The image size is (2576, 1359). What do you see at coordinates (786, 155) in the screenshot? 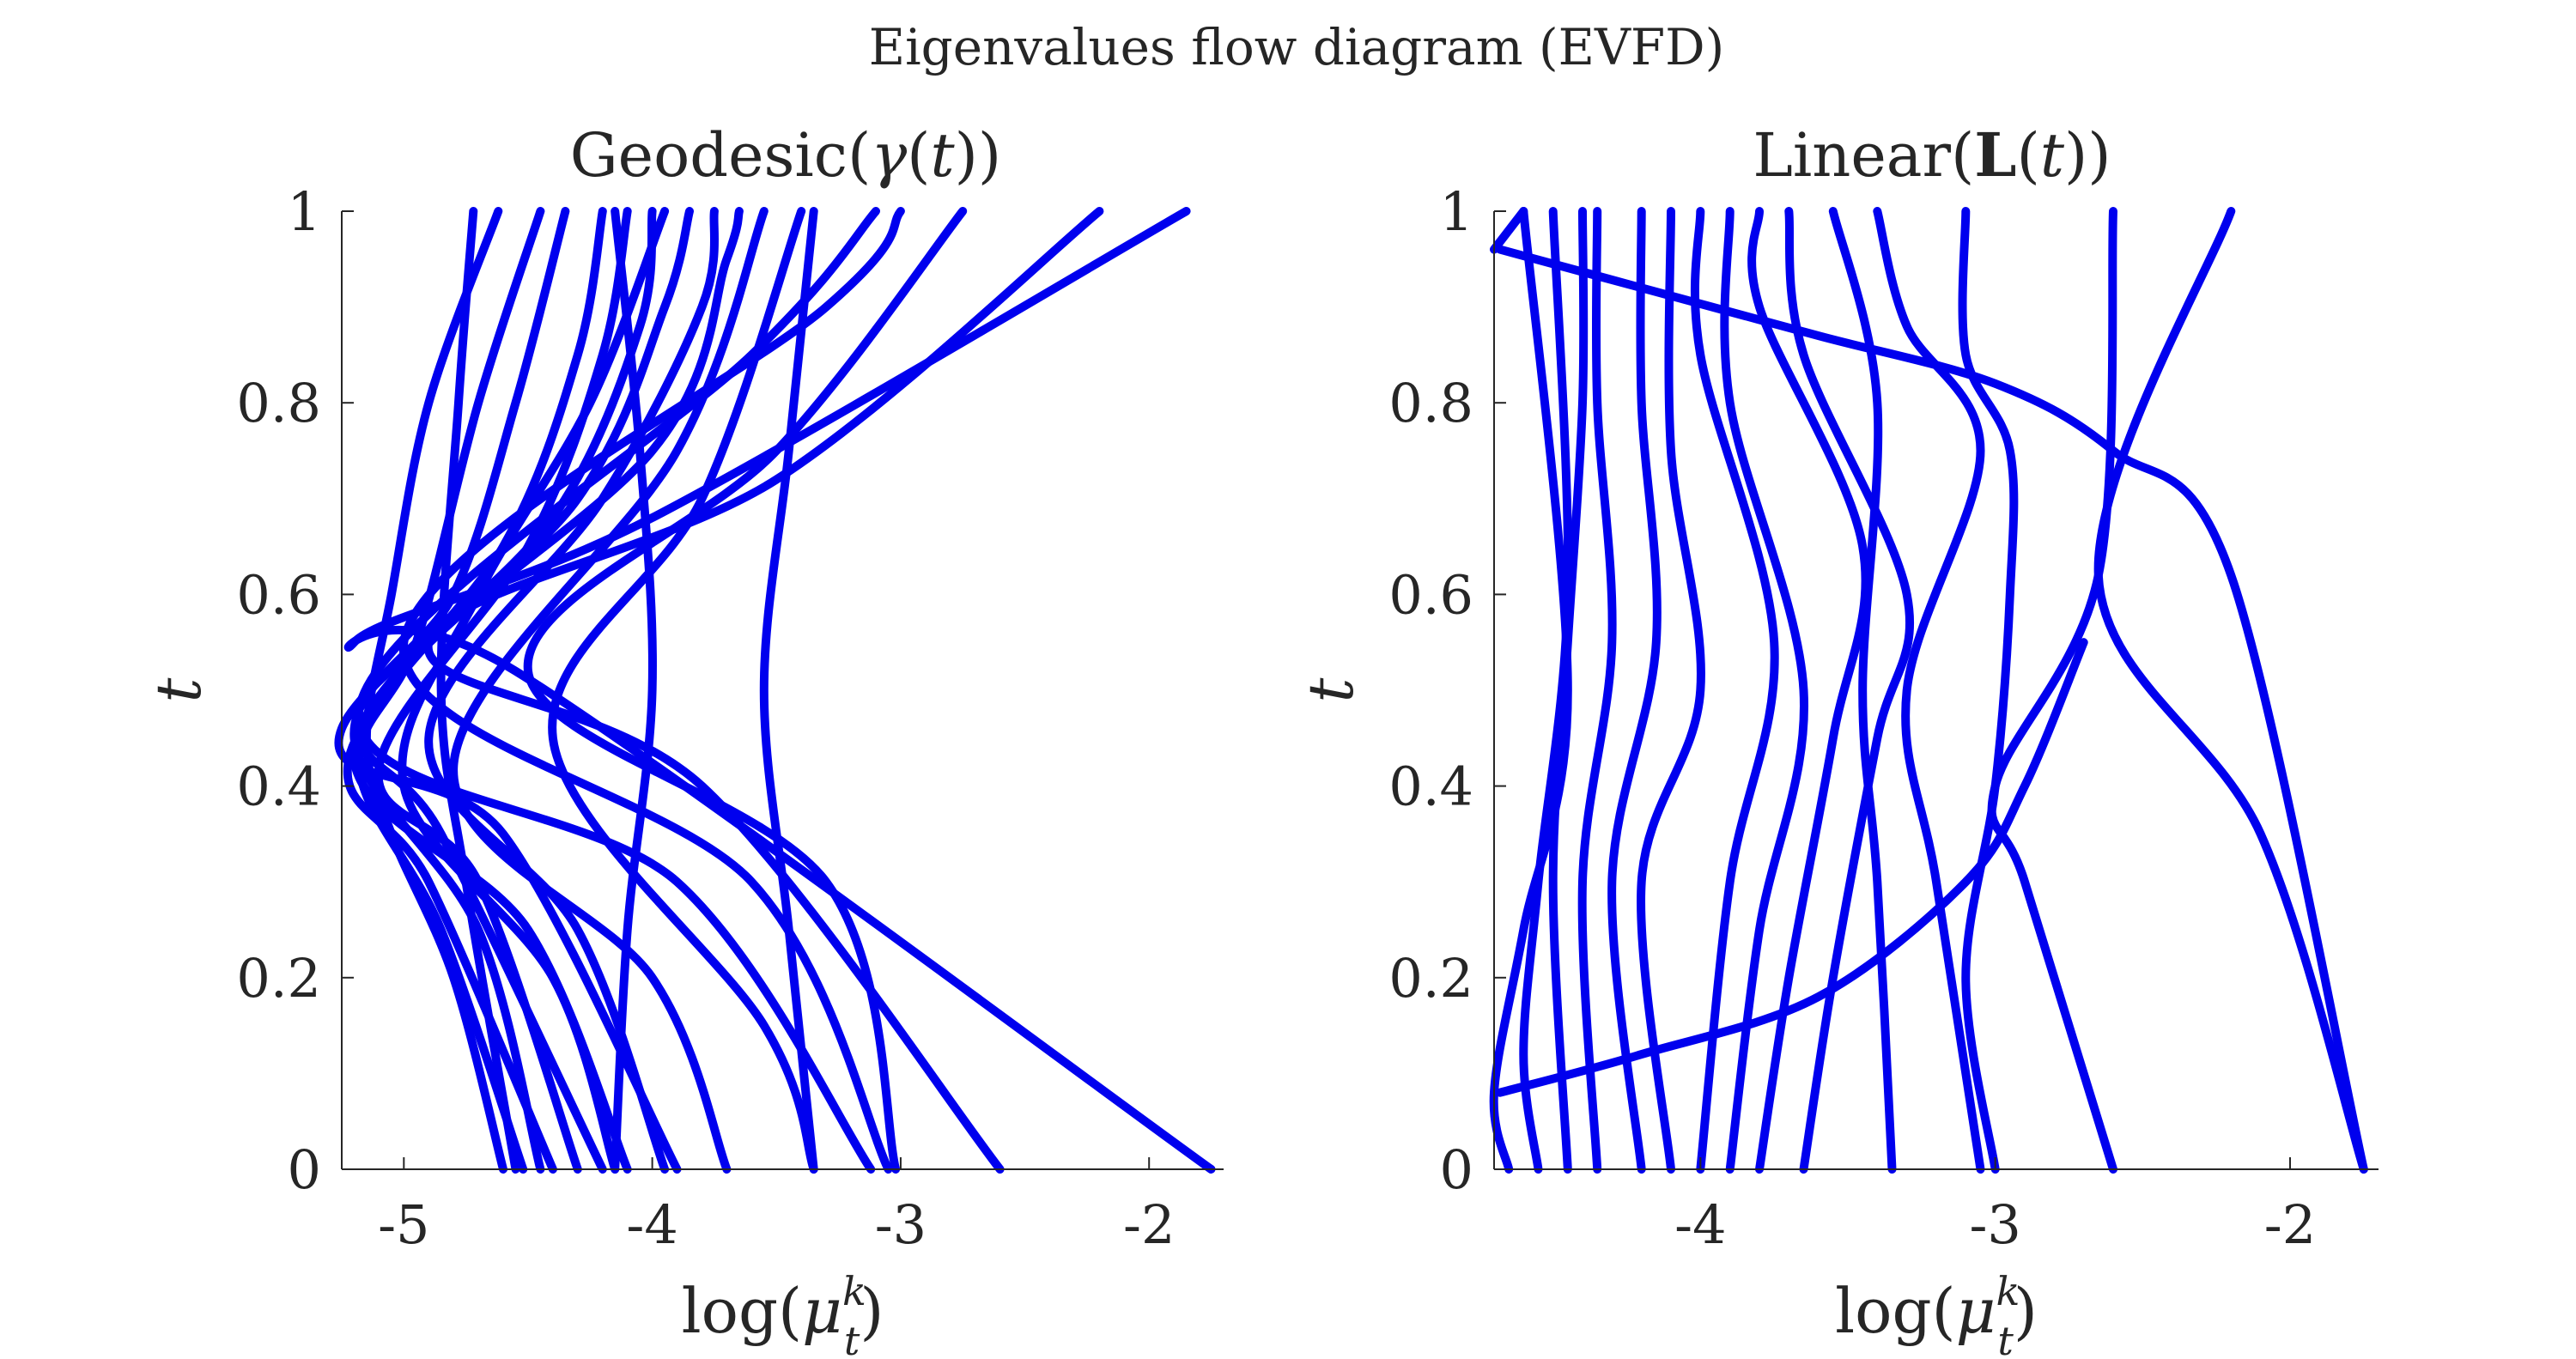
I see `panel-title: Geodesic(γ(t))` at bounding box center [786, 155].